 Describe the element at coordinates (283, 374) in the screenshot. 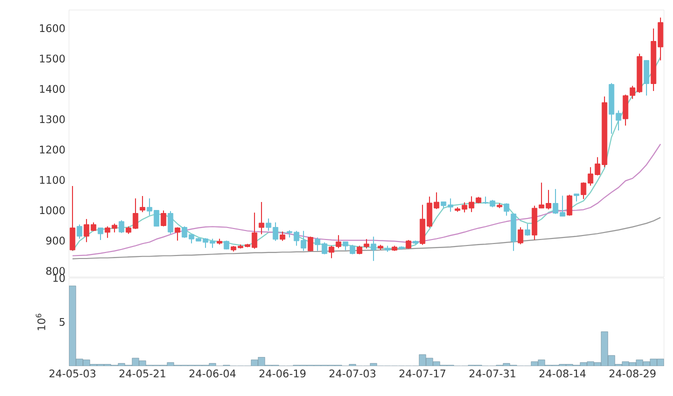

I see `x-tick-label: 24-06-19` at that location.